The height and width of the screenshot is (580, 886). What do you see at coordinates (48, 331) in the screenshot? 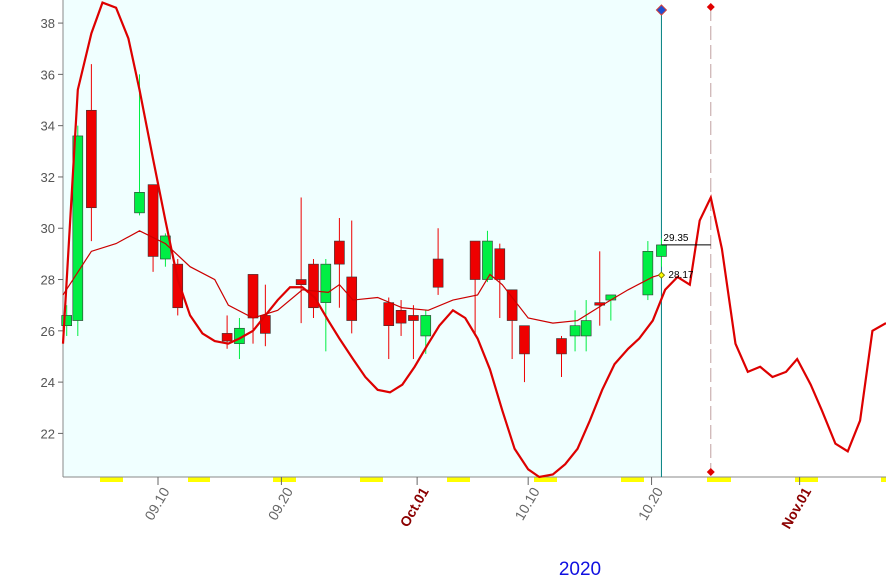
I see `y-tick-label: 26` at bounding box center [48, 331].